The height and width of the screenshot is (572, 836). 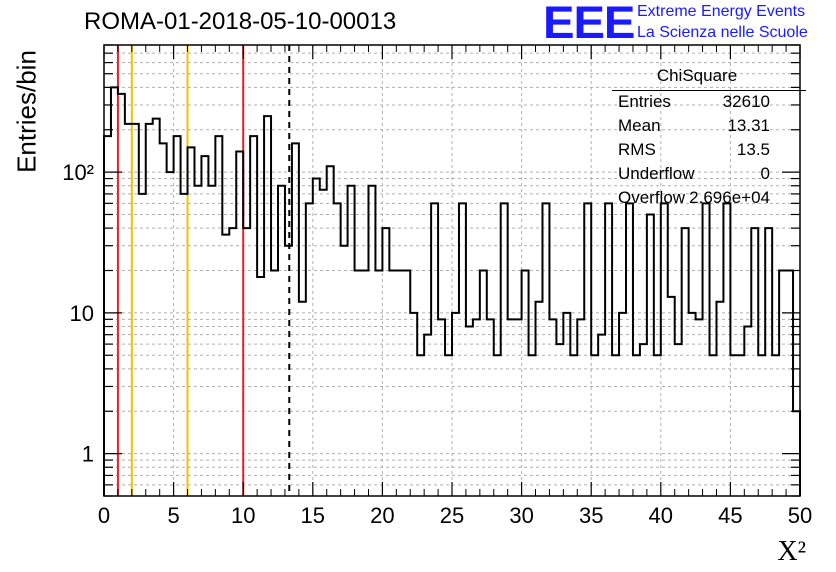 I want to click on x-axis-label-text: X², so click(x=791, y=551).